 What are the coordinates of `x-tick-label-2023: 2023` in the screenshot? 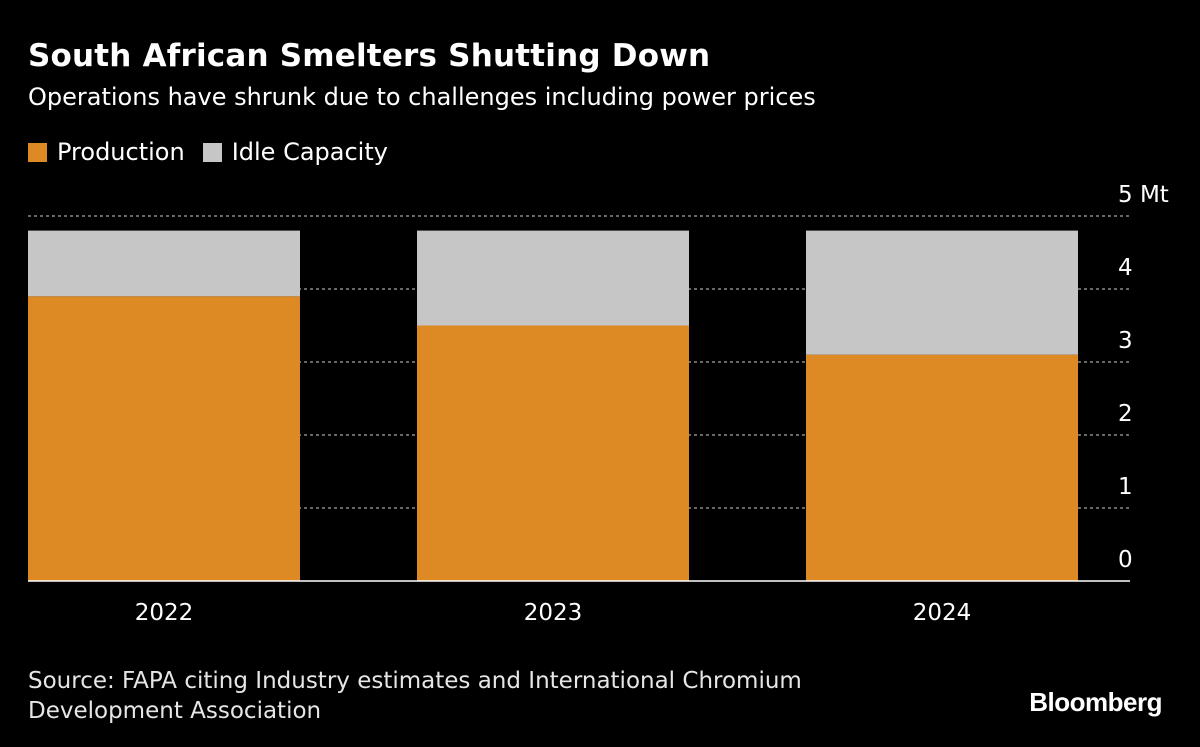 It's located at (553, 613).